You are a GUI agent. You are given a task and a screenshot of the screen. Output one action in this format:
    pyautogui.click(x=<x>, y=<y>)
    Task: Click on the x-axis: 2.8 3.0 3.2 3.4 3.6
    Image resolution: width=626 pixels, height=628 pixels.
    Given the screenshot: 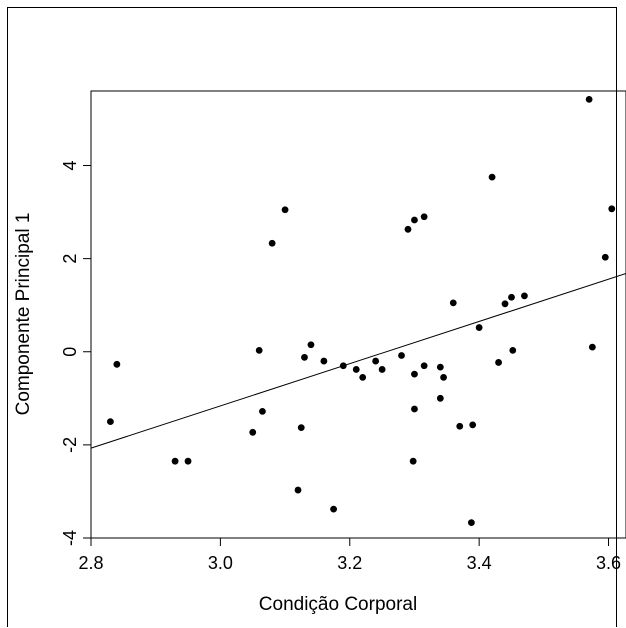 What is the action you would take?
    pyautogui.click(x=349, y=555)
    